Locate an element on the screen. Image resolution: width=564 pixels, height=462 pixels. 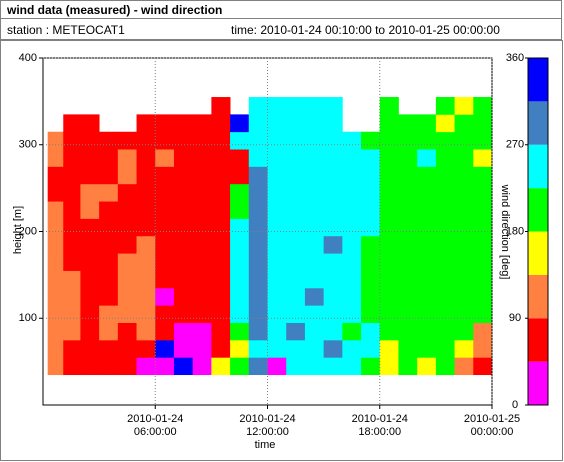
colorbar-tick-label: 360 is located at coordinates (515, 58).